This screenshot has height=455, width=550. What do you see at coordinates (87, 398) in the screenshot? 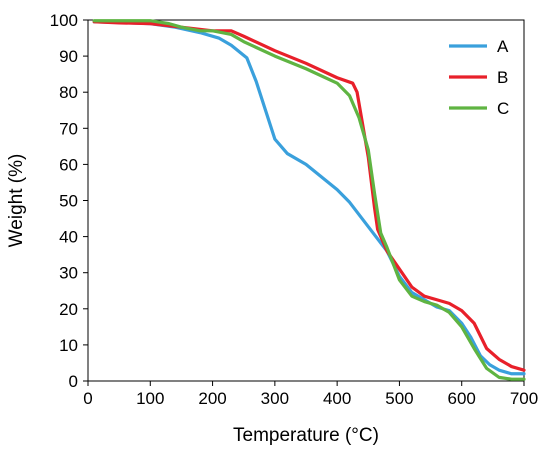
I see `x-tick-label: 0` at bounding box center [87, 398].